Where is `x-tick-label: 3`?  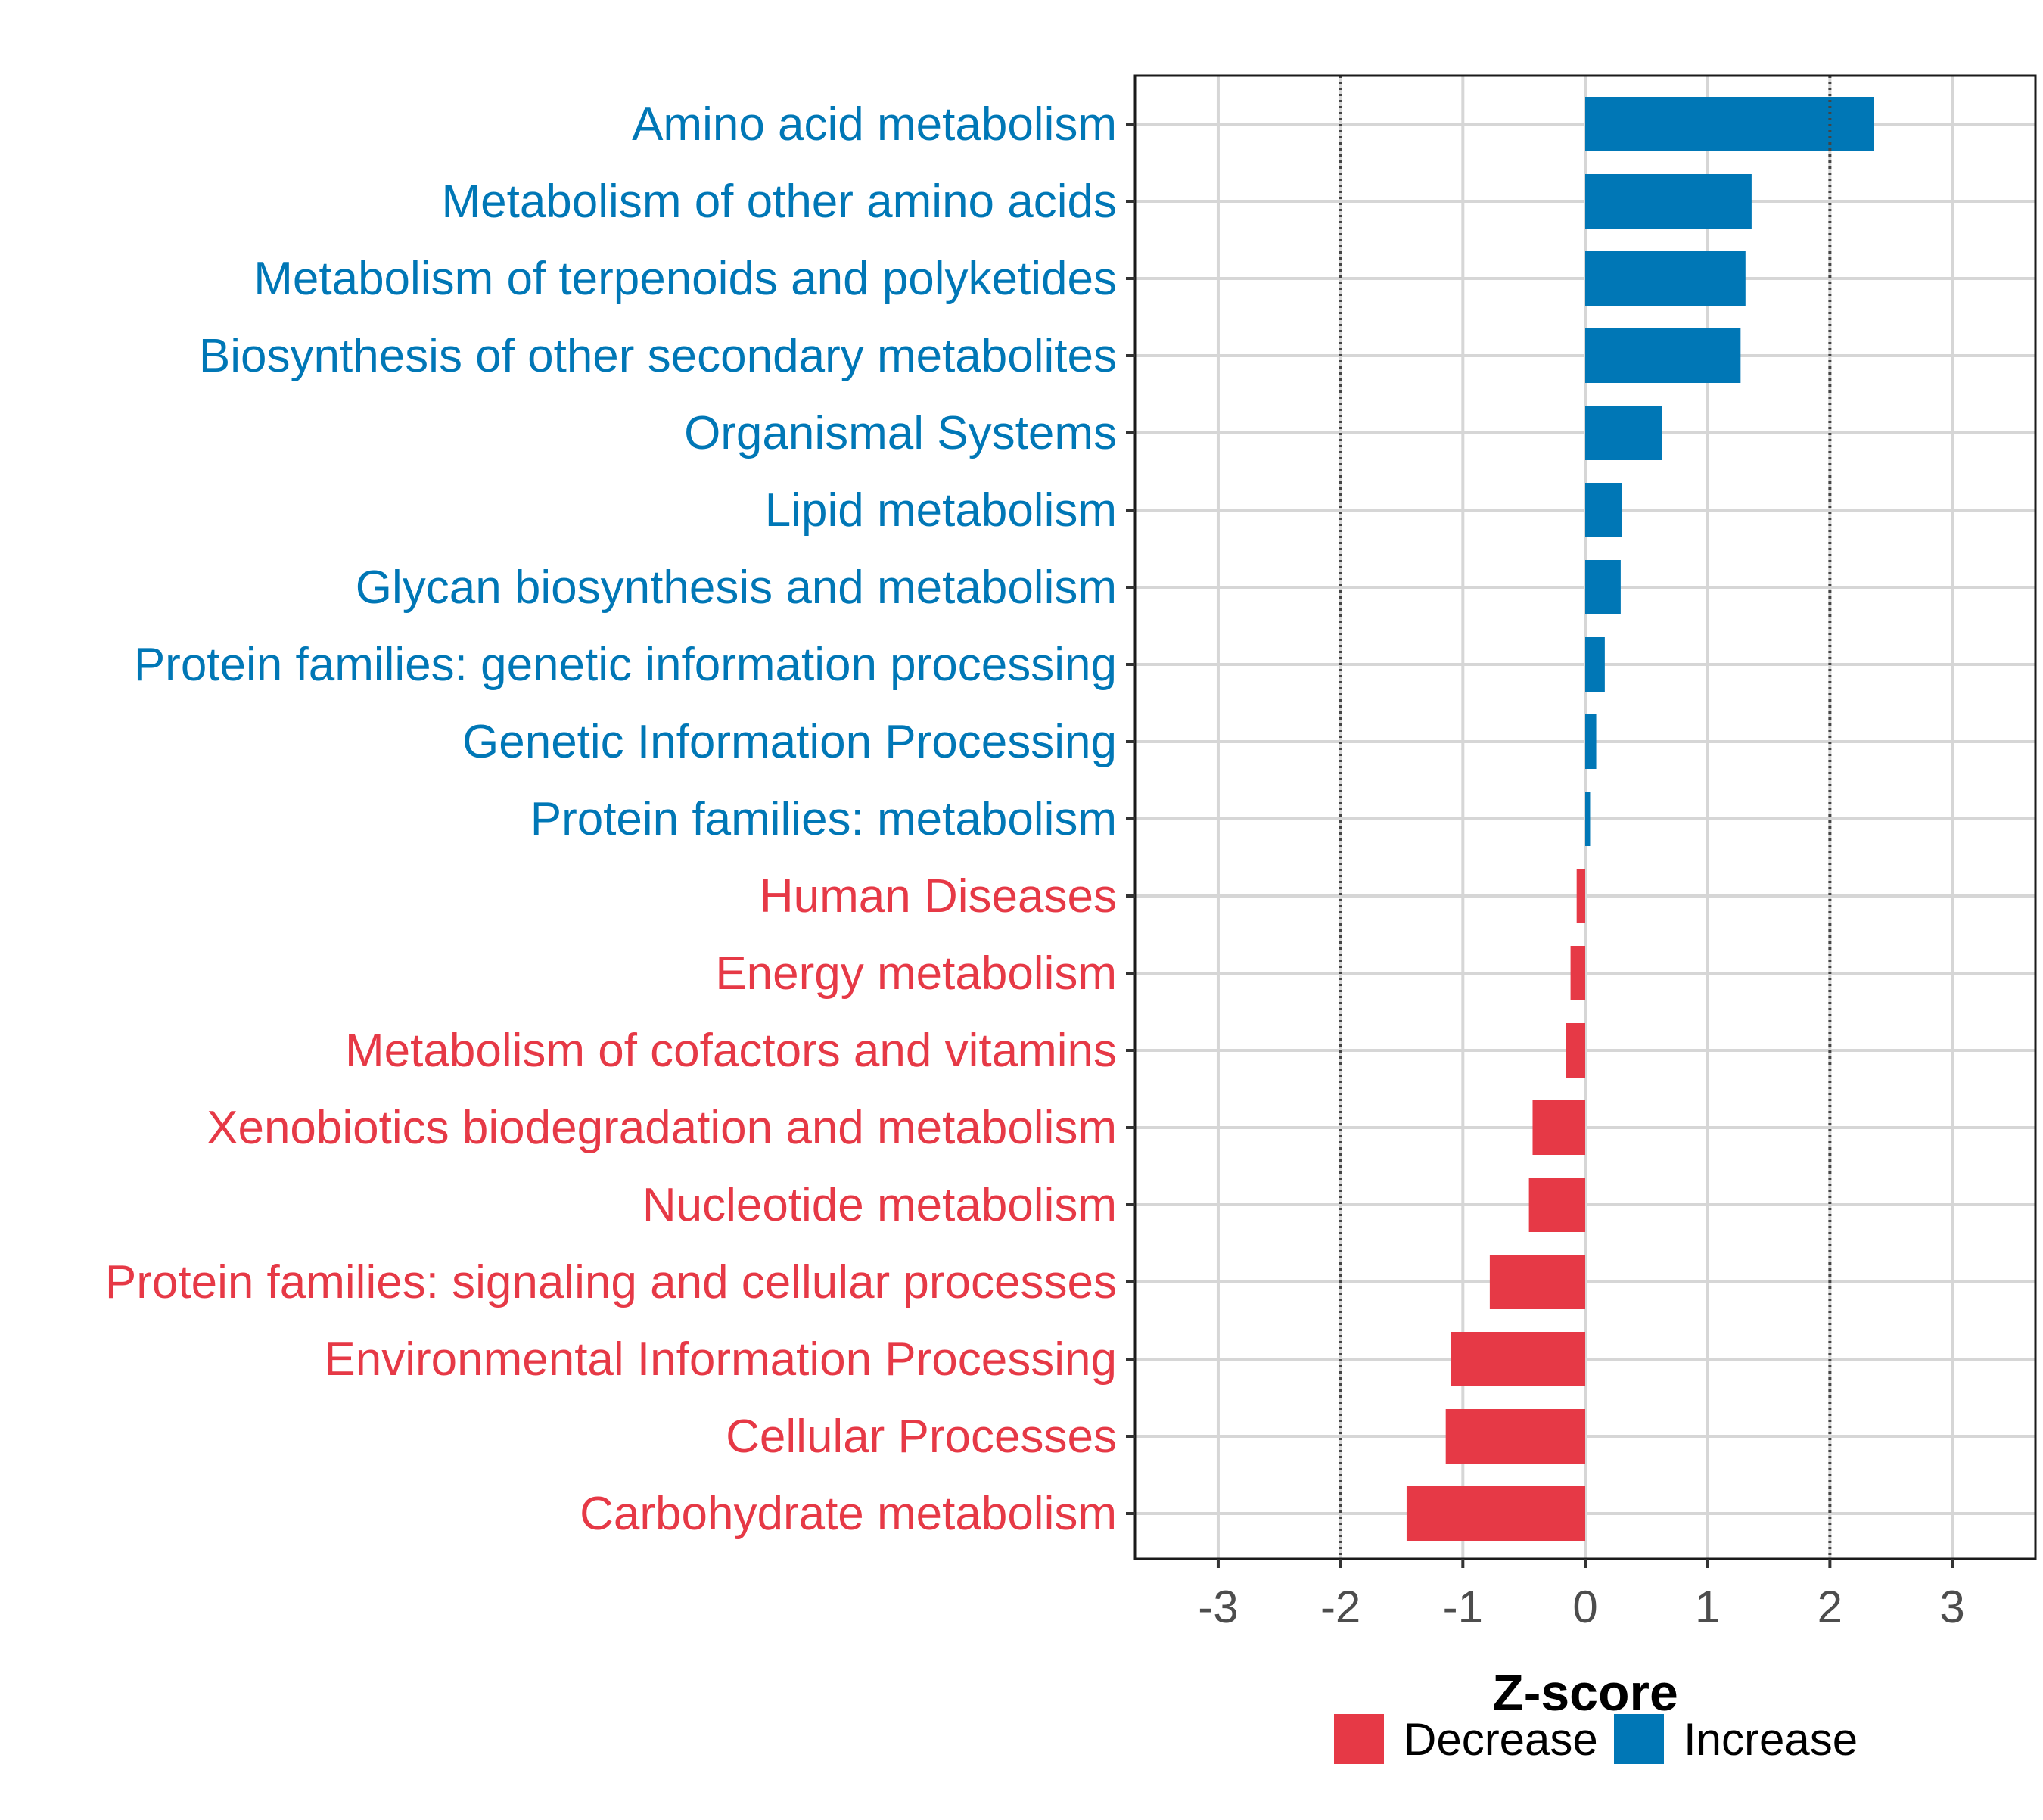
x-tick-label: 3 is located at coordinates (1952, 1607).